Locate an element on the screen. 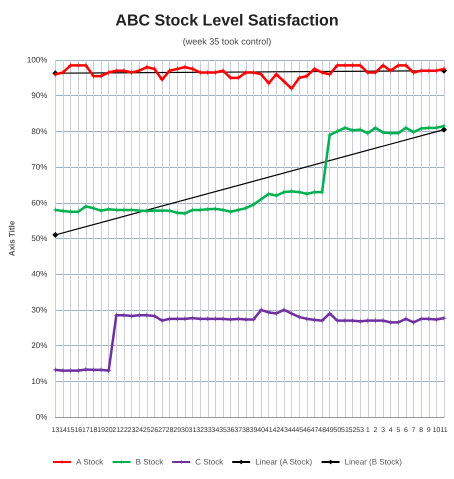 The height and width of the screenshot is (479, 454). y-tick-label: 0% is located at coordinates (42, 417).